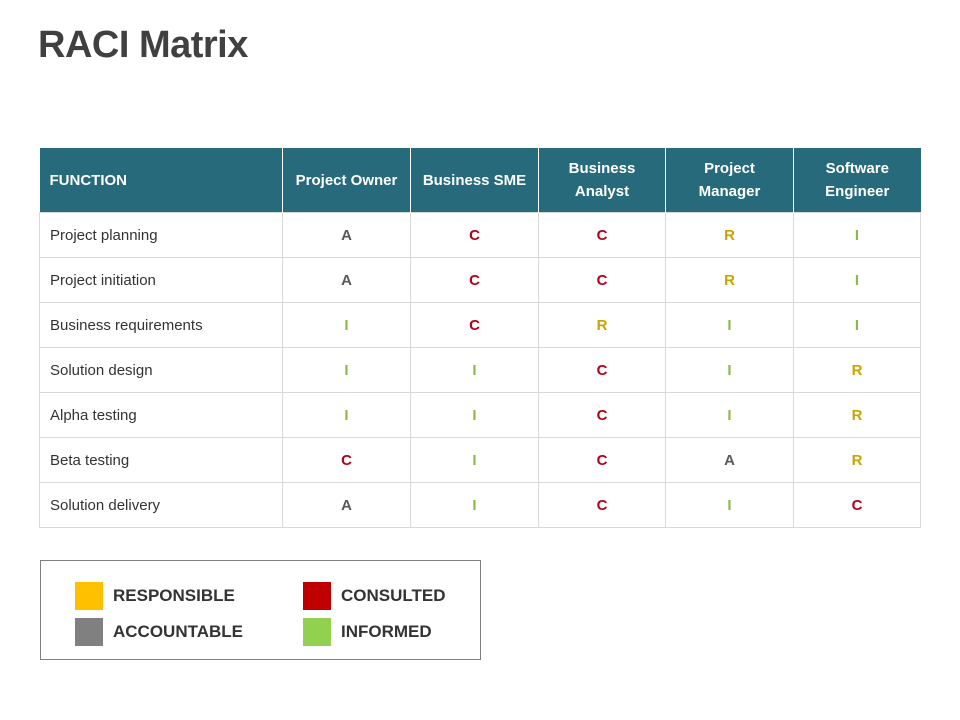  I want to click on function-cell: Business requirements, so click(161, 325).